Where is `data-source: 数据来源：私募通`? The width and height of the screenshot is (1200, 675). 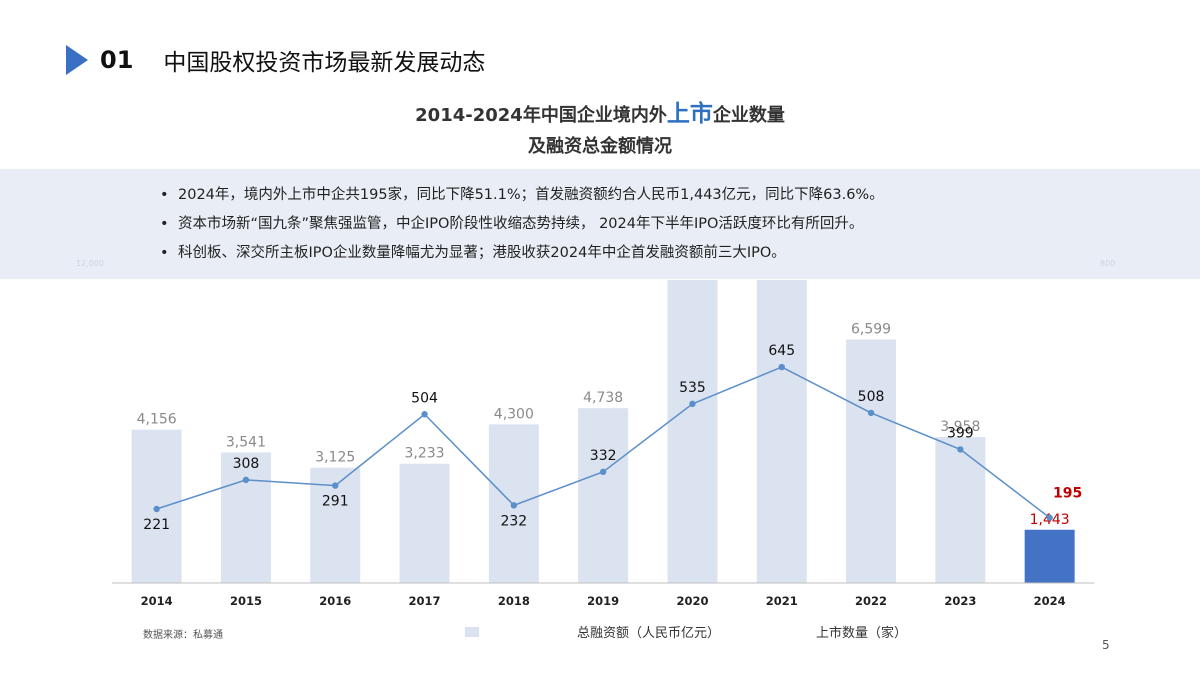 data-source: 数据来源：私募通 is located at coordinates (183, 635).